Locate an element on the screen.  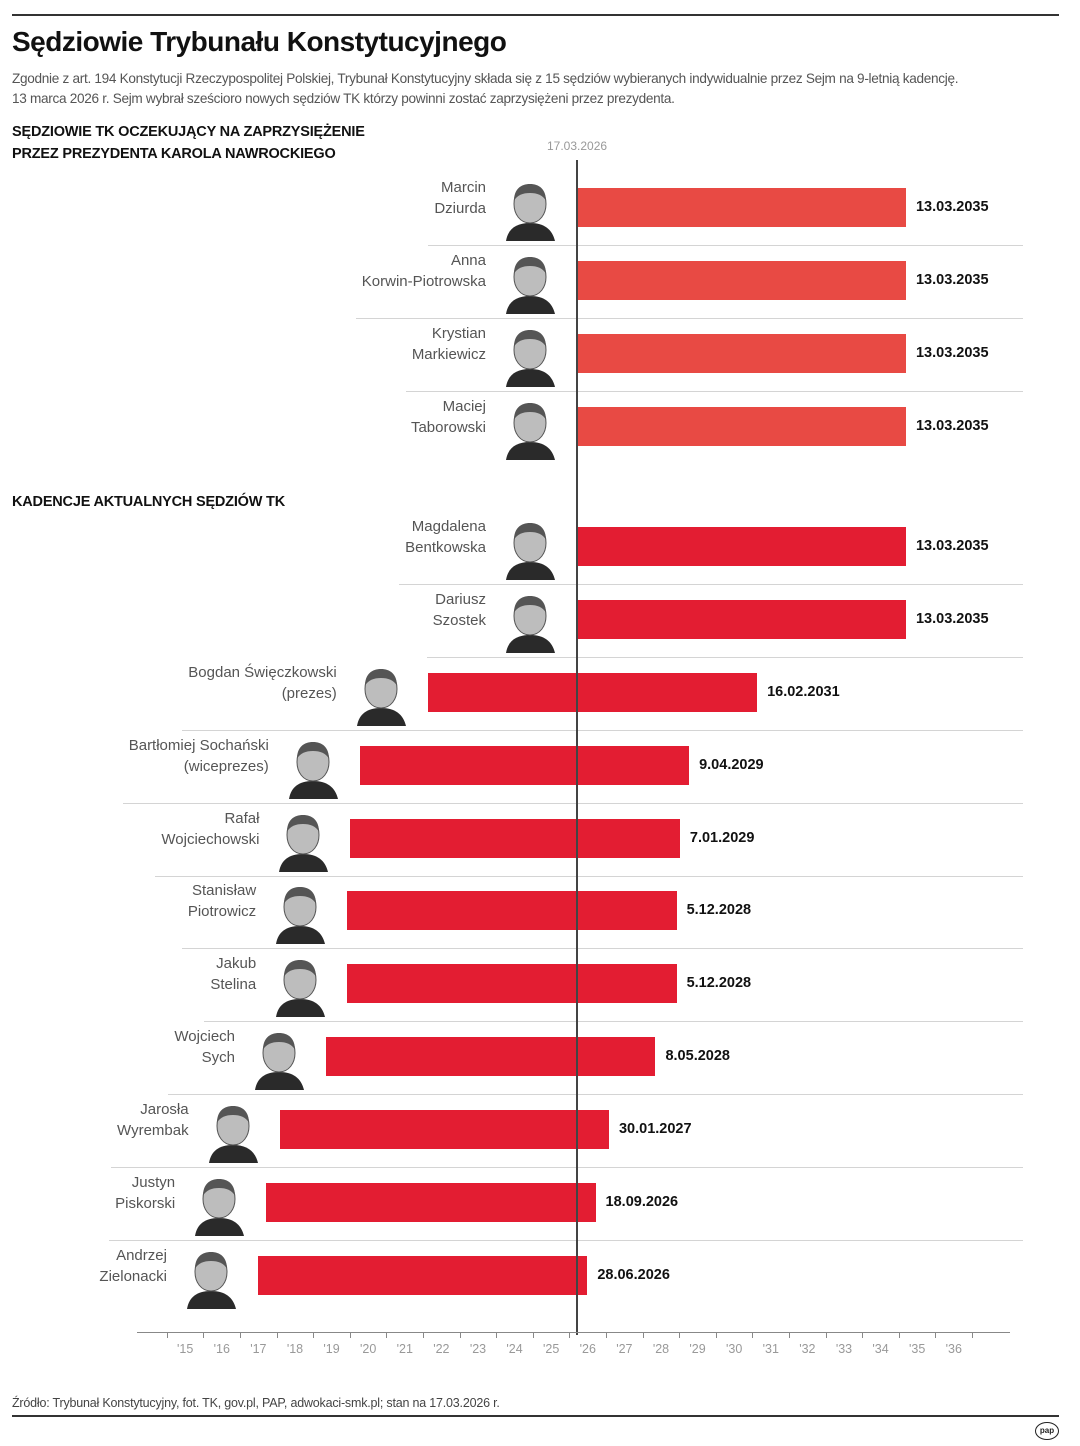
reference-date-label: 17.03.2026 is located at coordinates (577, 146).